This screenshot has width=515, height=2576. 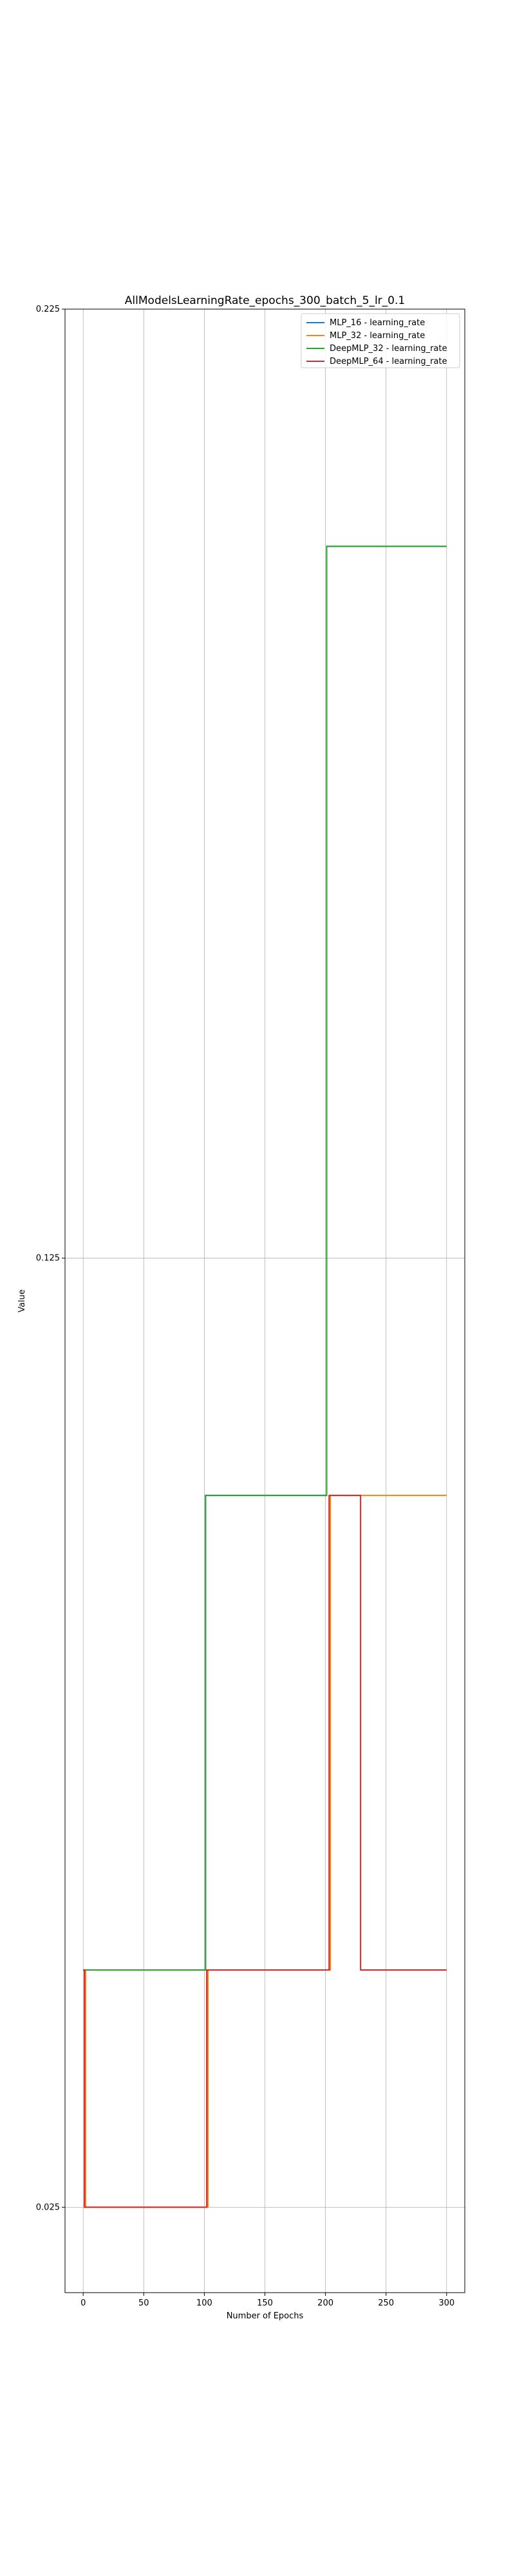 I want to click on x-tick-label: 0, so click(x=83, y=2303).